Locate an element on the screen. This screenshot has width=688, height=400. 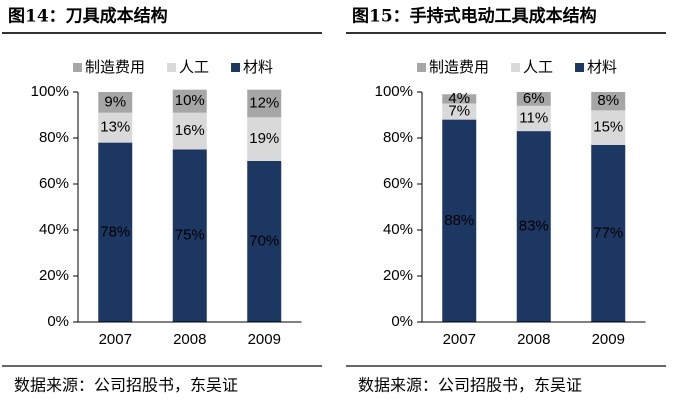
value-label: 12% is located at coordinates (264, 102).